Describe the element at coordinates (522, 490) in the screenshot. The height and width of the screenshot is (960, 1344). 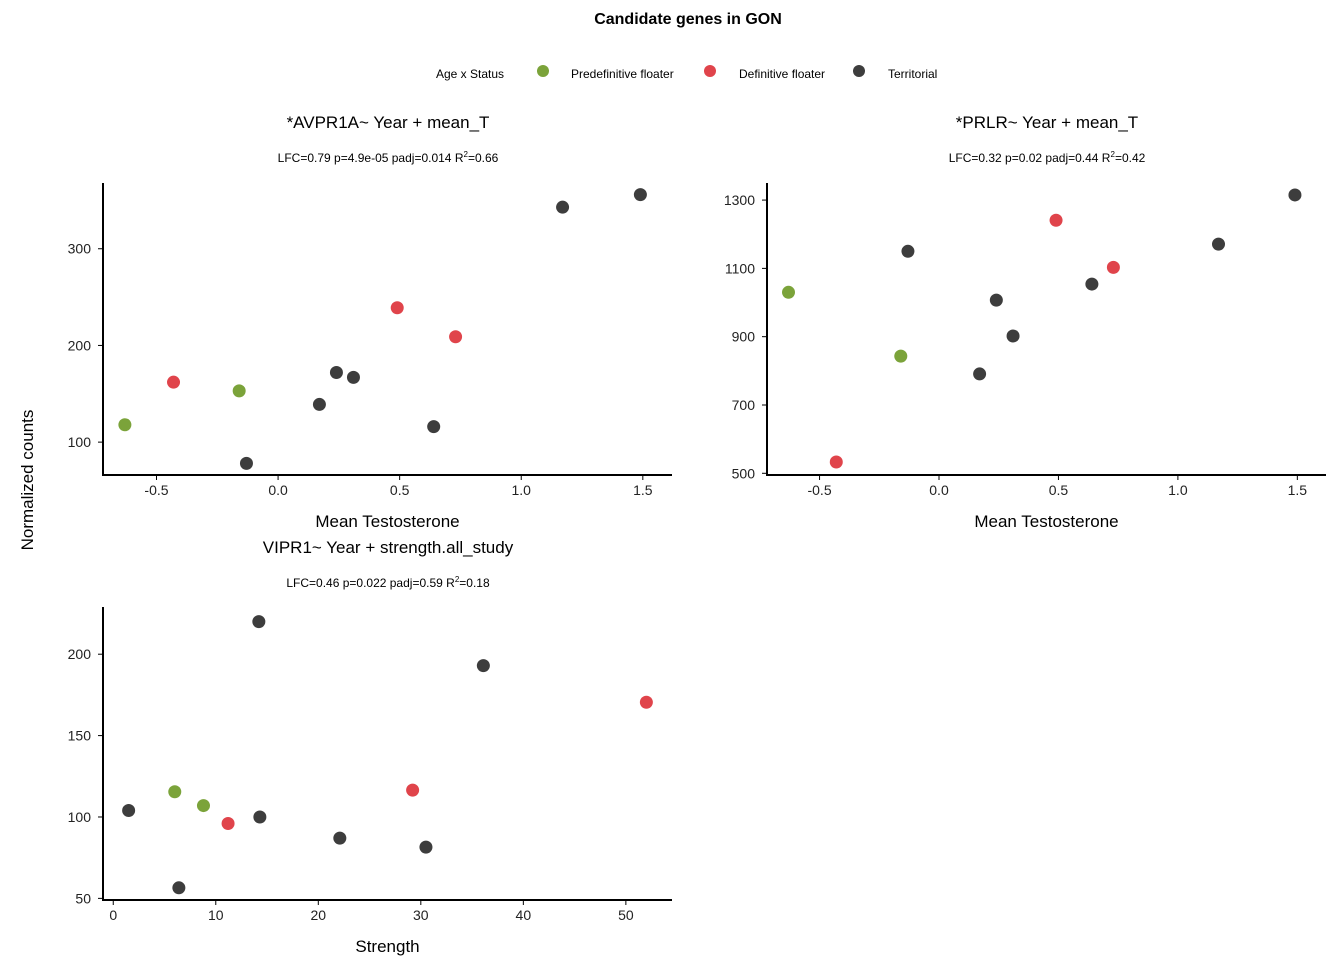
I see `avpr1a-x-tick-label: 1.0` at that location.